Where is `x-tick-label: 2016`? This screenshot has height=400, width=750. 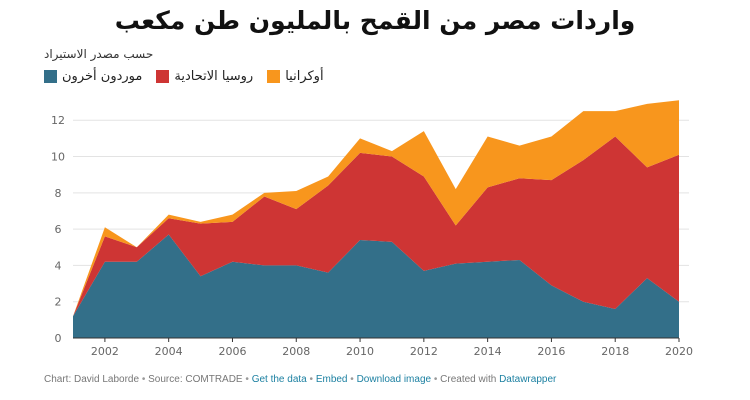 x-tick-label: 2016 is located at coordinates (551, 351).